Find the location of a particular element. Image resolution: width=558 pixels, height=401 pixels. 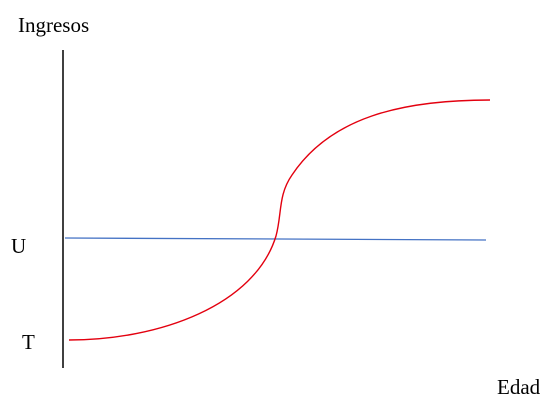

level-label-t: T is located at coordinates (28, 342).